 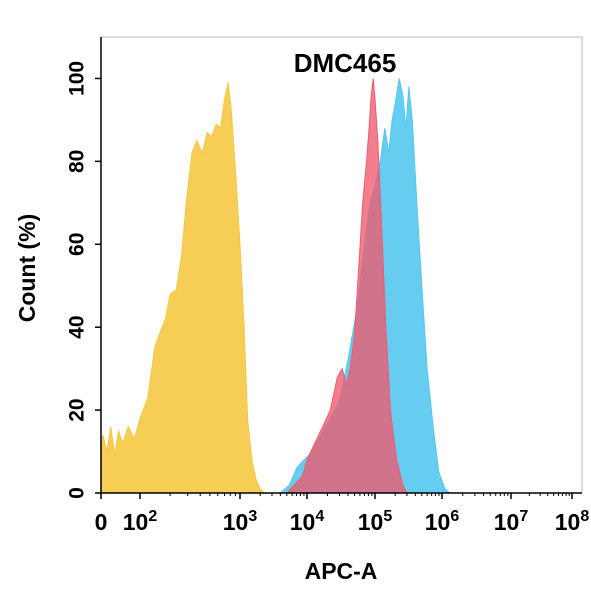 I want to click on x-tick-label: 0, so click(x=101, y=522).